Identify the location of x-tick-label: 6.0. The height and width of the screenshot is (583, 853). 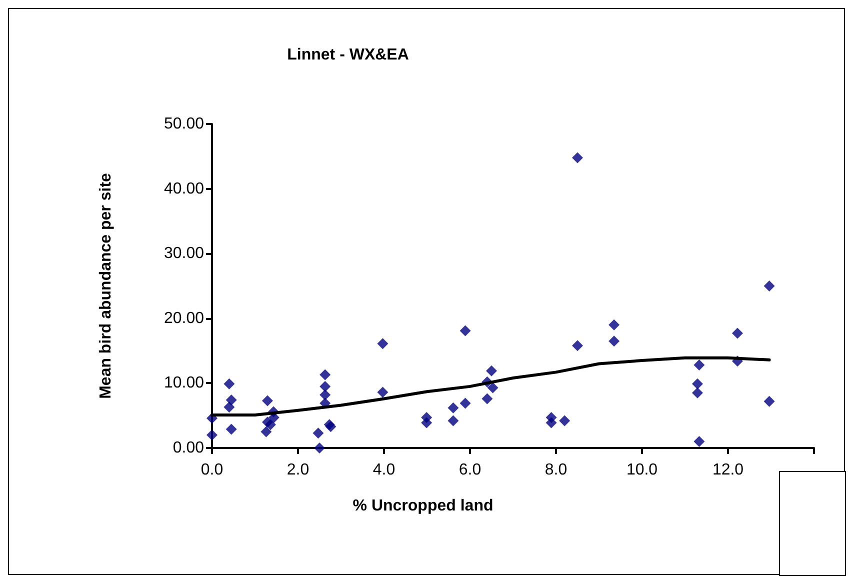
(470, 470).